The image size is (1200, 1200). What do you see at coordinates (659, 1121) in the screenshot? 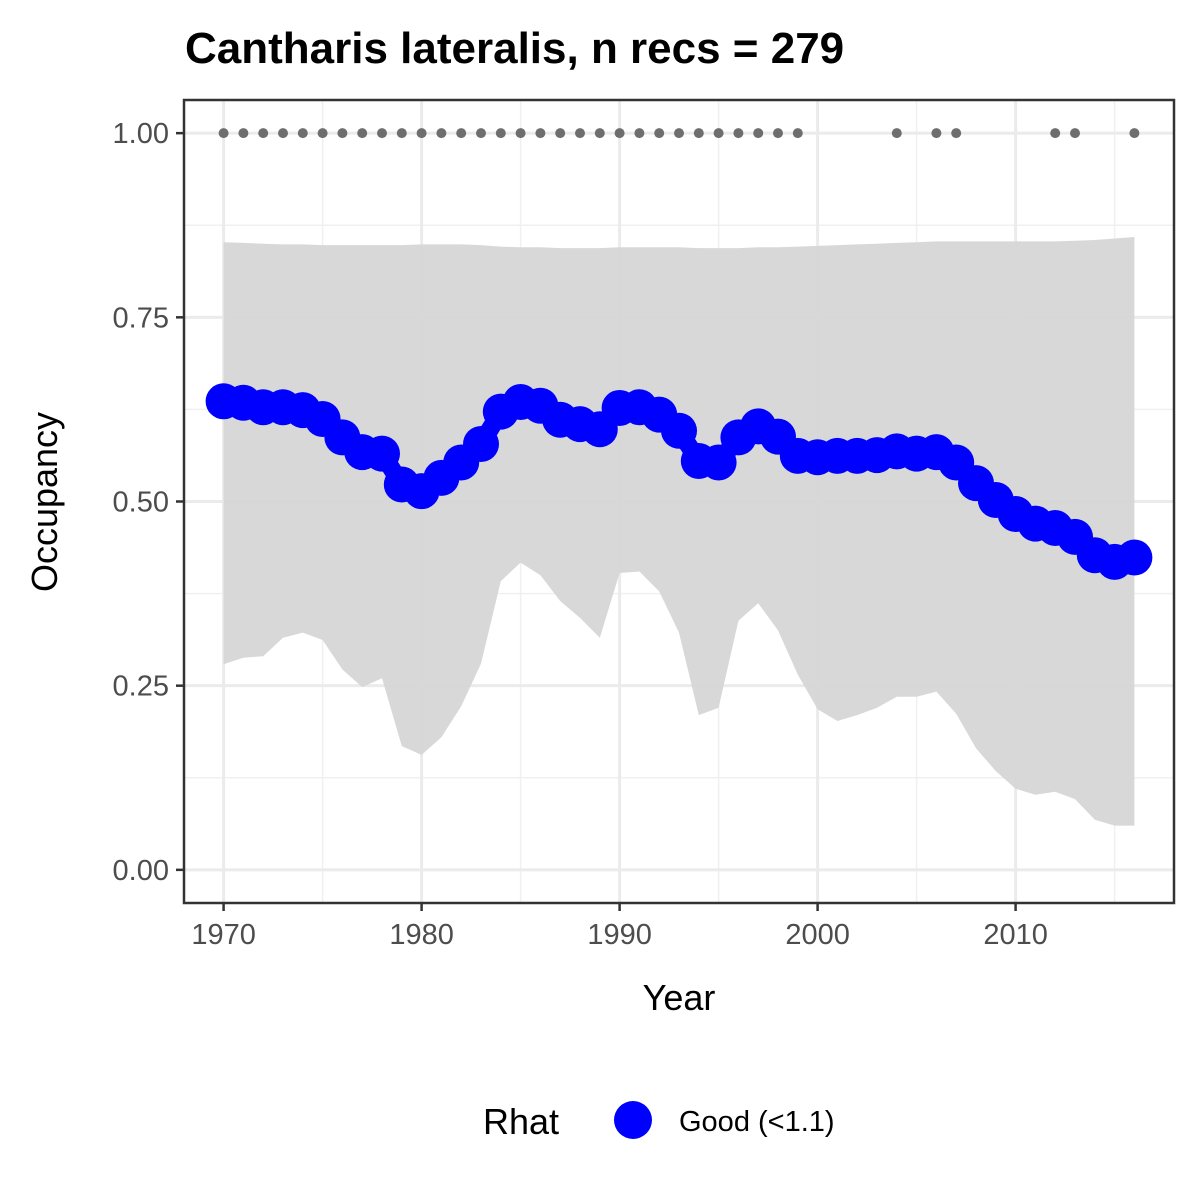
I see `legend: Rhat Good (<1.1)` at bounding box center [659, 1121].